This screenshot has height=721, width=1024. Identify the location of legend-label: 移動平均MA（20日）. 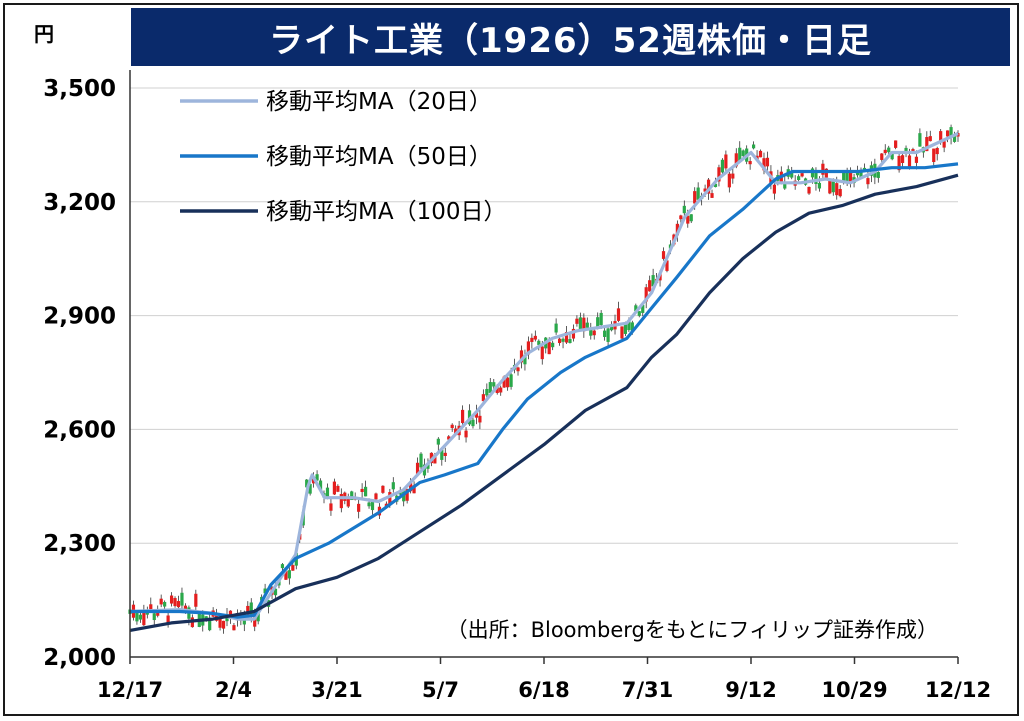
(379, 102).